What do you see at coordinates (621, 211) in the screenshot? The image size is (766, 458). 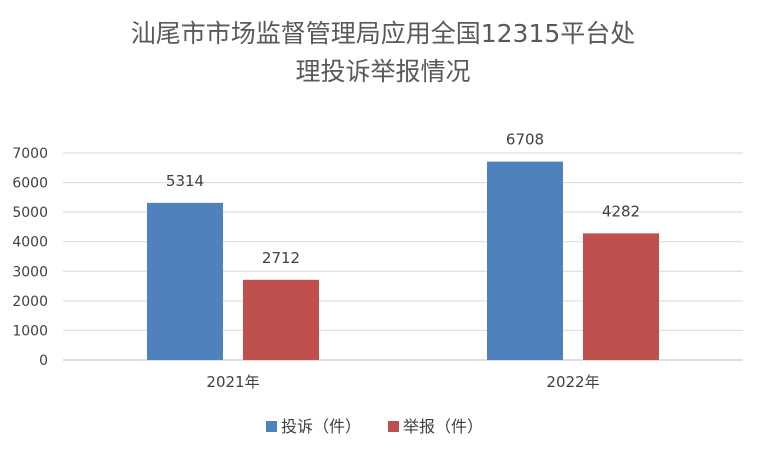 I see `data-label: 4282` at bounding box center [621, 211].